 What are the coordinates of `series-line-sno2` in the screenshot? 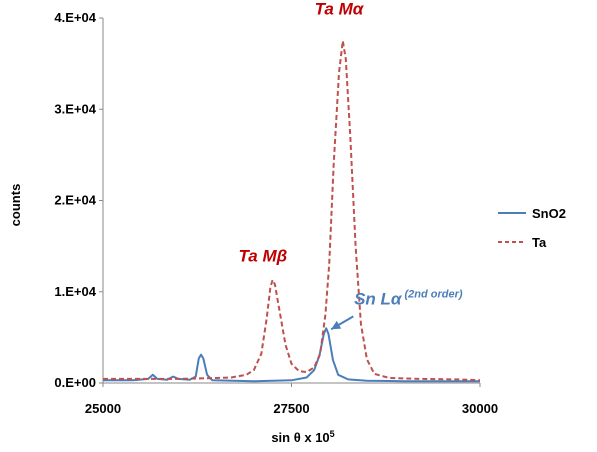 It's located at (291, 355).